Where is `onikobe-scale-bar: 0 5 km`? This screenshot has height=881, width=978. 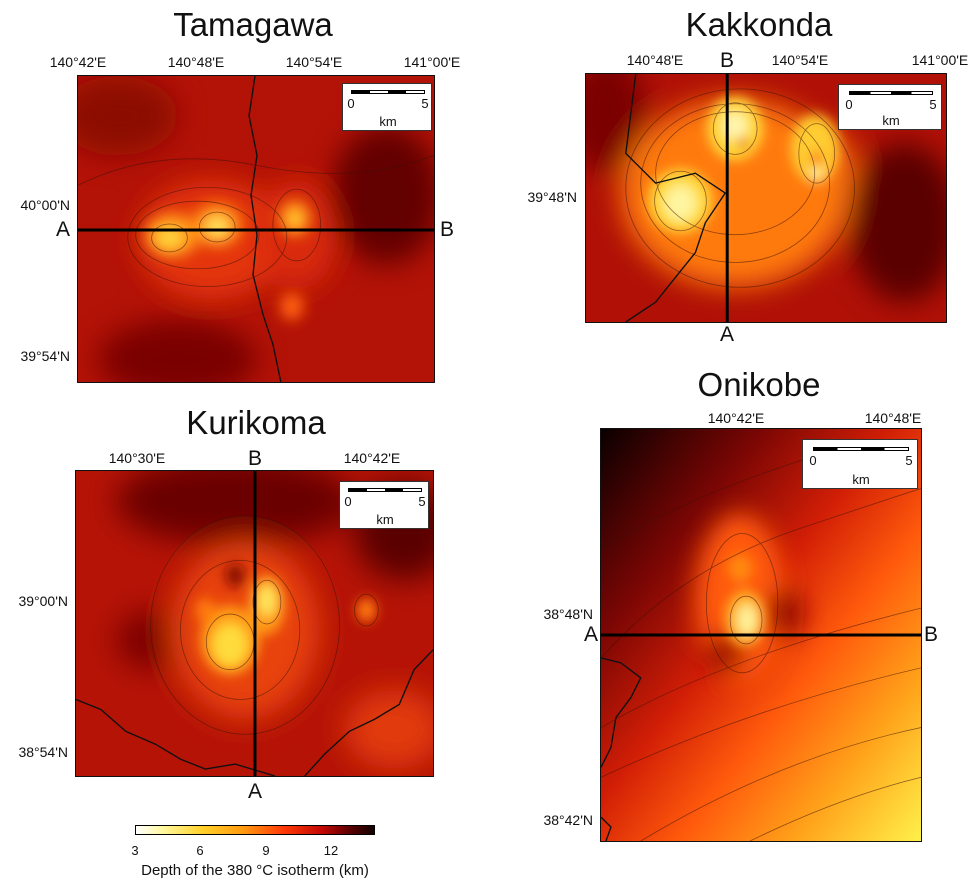
onikobe-scale-bar: 0 5 km is located at coordinates (860, 464).